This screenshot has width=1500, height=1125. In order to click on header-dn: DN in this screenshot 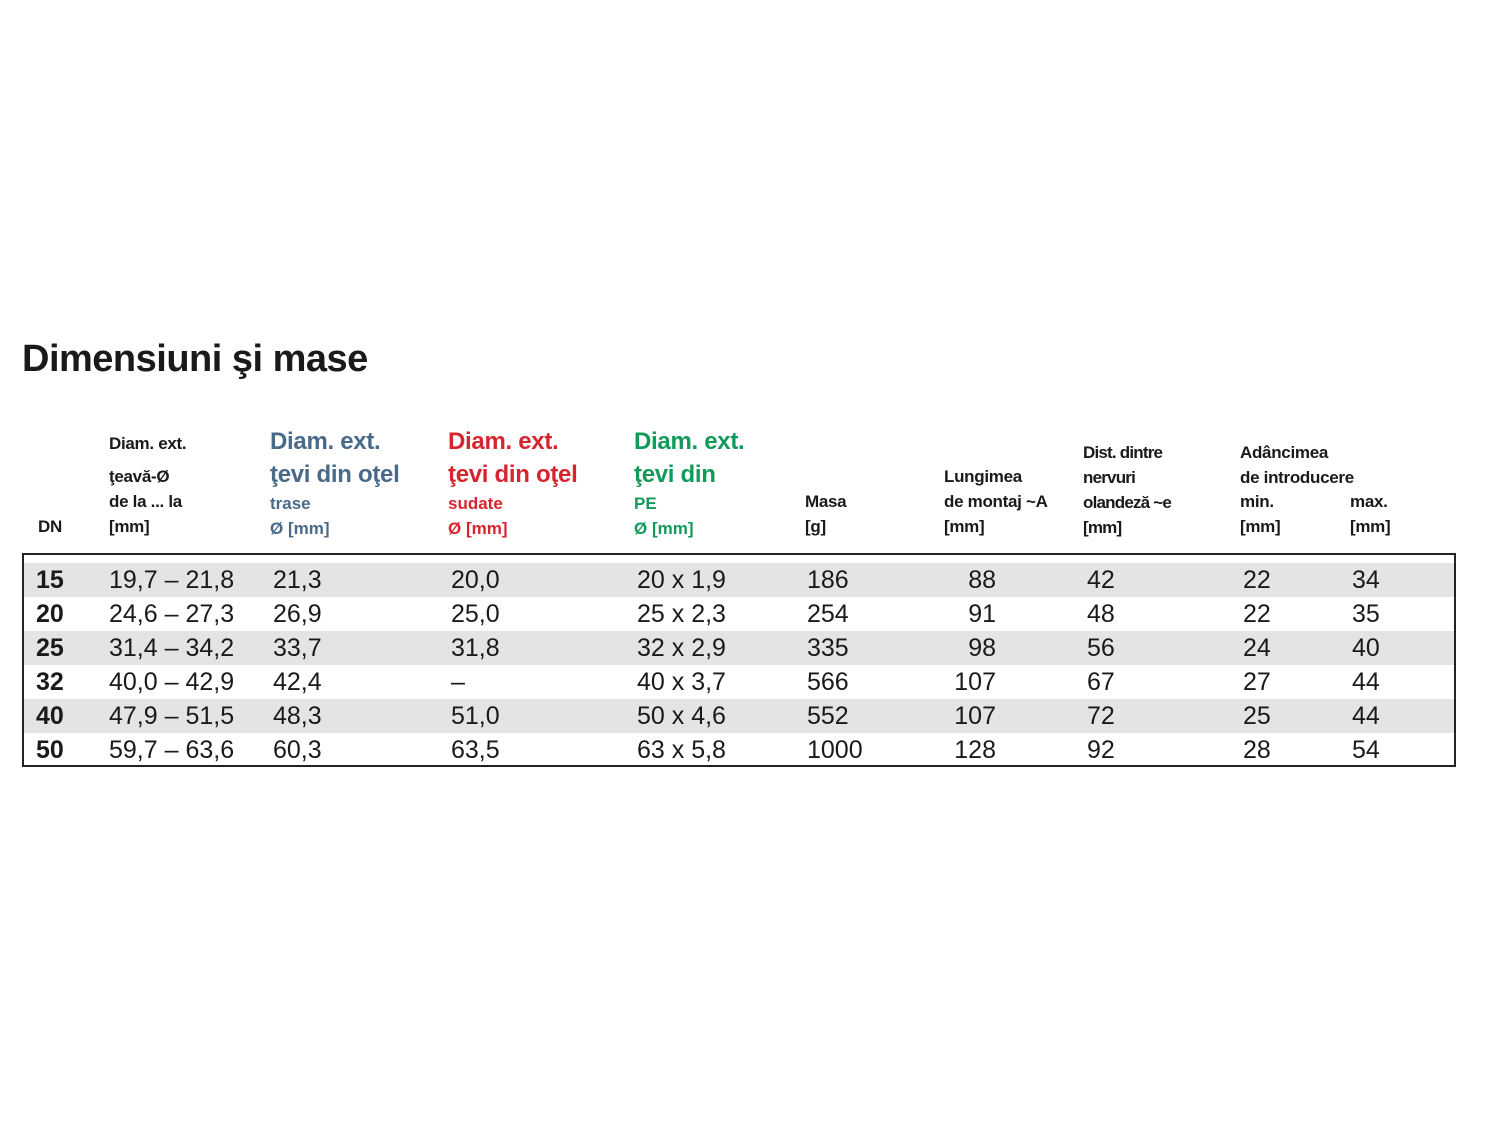, I will do `click(50, 526)`.